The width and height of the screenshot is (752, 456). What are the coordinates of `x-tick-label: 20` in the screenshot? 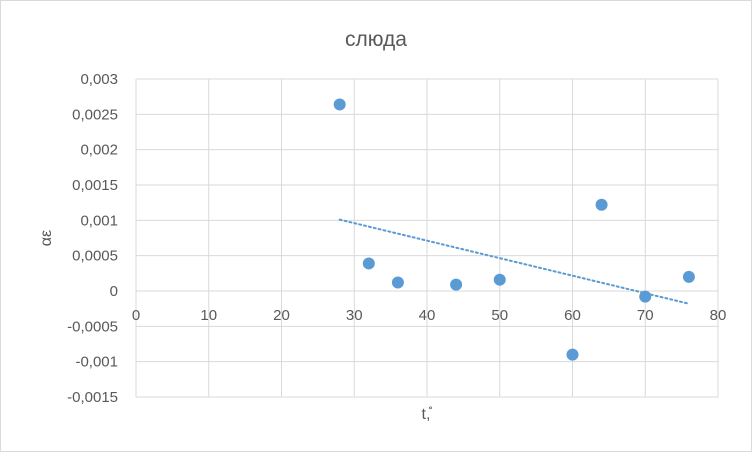 It's located at (281, 315).